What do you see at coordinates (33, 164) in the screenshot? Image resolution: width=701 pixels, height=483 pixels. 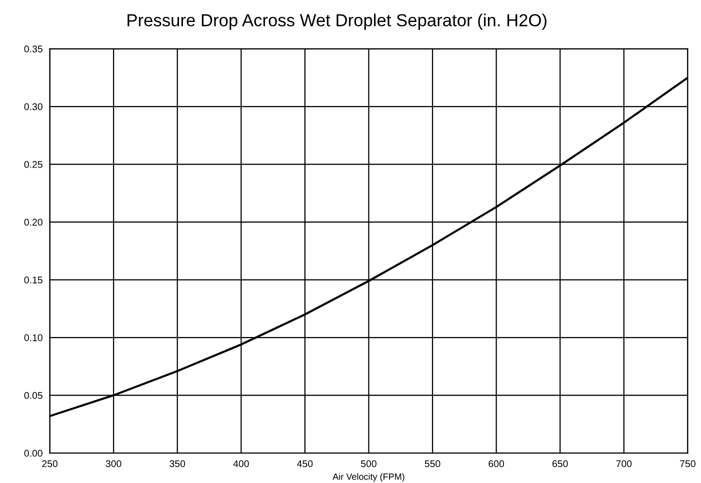 I see `y-tick-label: 0.25` at bounding box center [33, 164].